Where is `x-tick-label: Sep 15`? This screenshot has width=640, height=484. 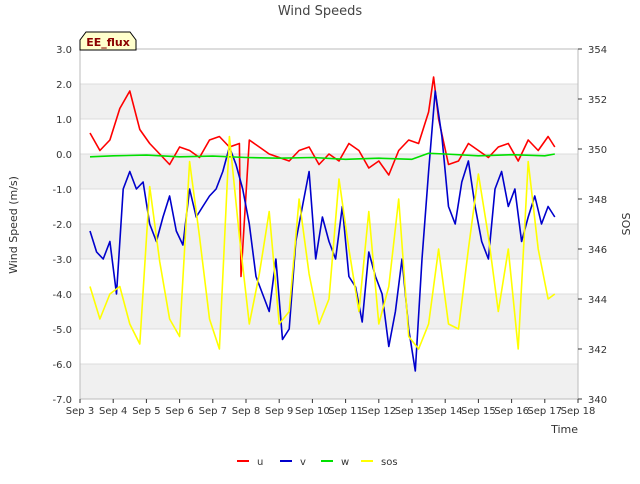
x-tick-label: Sep 15 is located at coordinates (478, 411).